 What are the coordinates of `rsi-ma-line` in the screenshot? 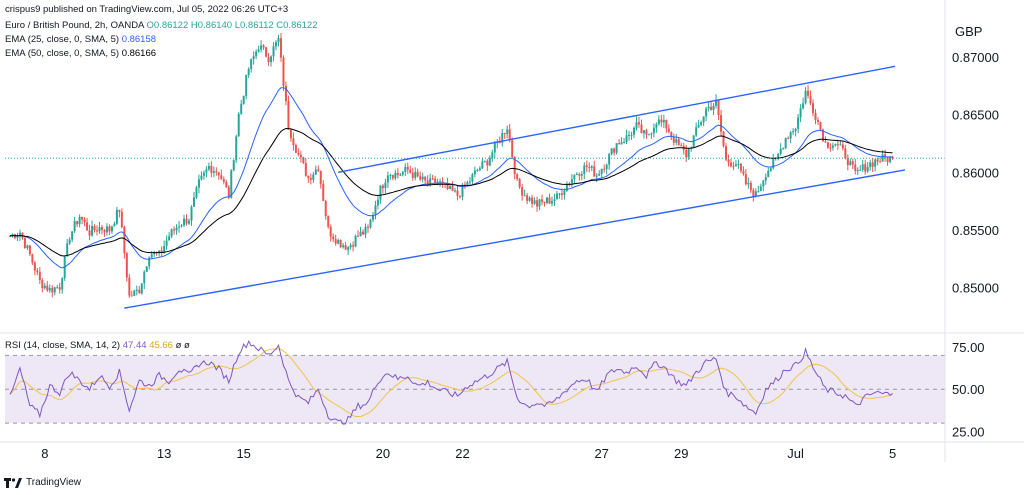 It's located at (451, 383).